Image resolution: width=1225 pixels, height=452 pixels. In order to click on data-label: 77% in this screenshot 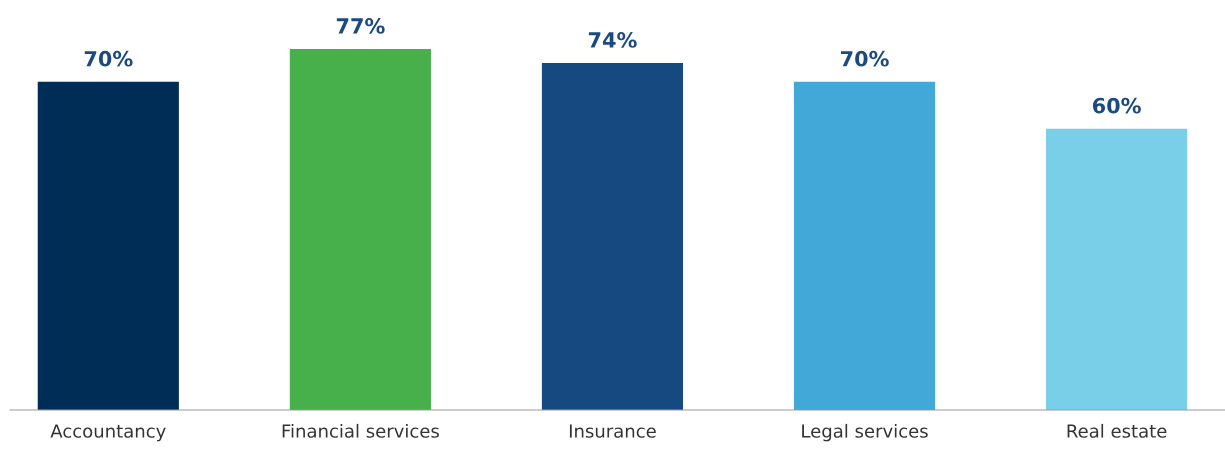, I will do `click(360, 26)`.